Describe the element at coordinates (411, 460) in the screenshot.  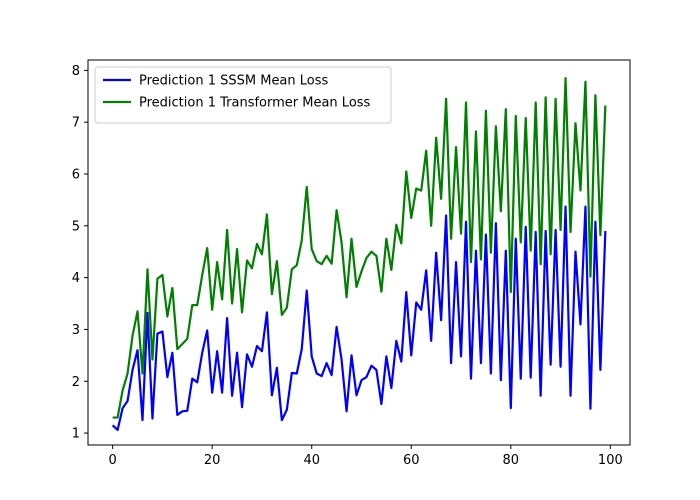
I see `x-tick-label: 60` at that location.